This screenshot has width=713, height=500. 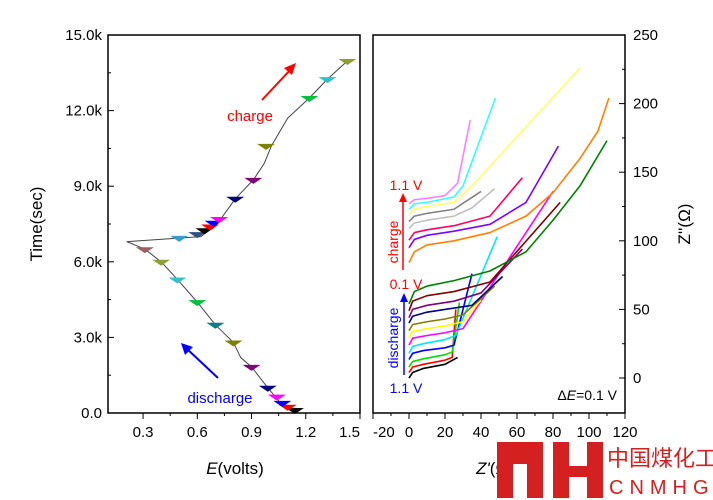 I want to click on x-tick-label: 40, so click(x=481, y=432).